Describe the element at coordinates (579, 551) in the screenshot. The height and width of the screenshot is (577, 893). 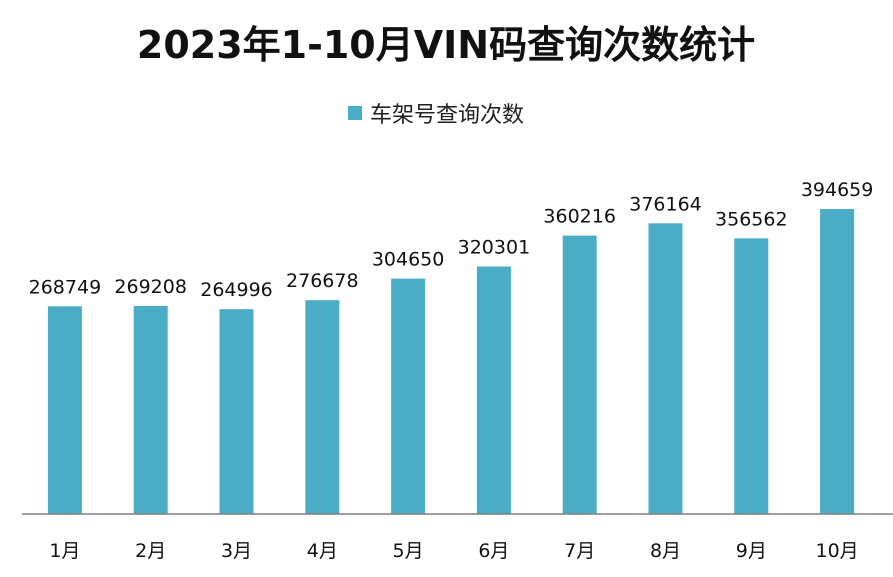
I see `x-tick-label-7: 7月` at that location.